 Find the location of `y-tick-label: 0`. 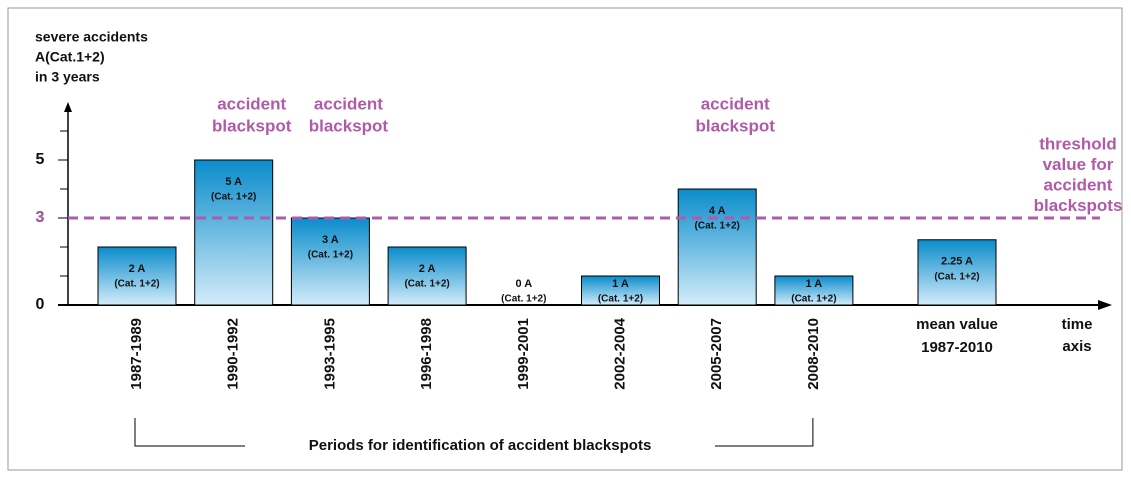

y-tick-label: 0 is located at coordinates (40, 304).